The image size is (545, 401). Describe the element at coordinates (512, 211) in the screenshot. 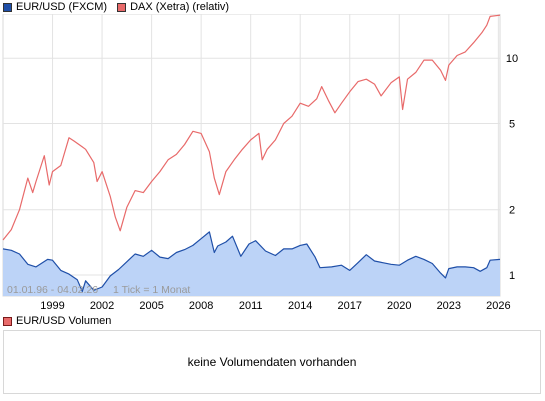

I see `y-tick-label: 2` at that location.